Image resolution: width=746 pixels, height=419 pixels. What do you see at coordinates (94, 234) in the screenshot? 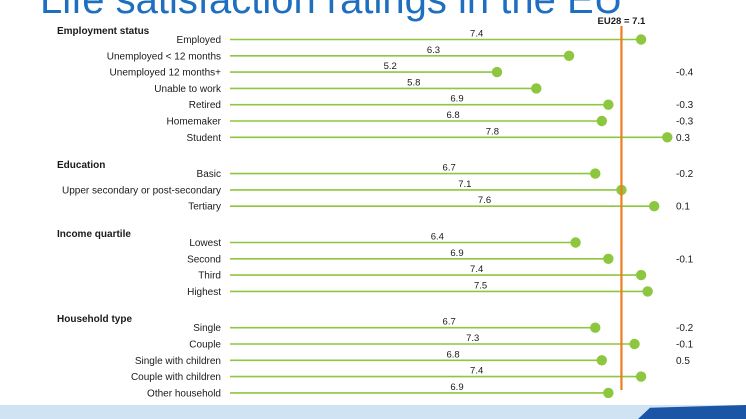
I see `group-heading: Income quartile` at bounding box center [94, 234].